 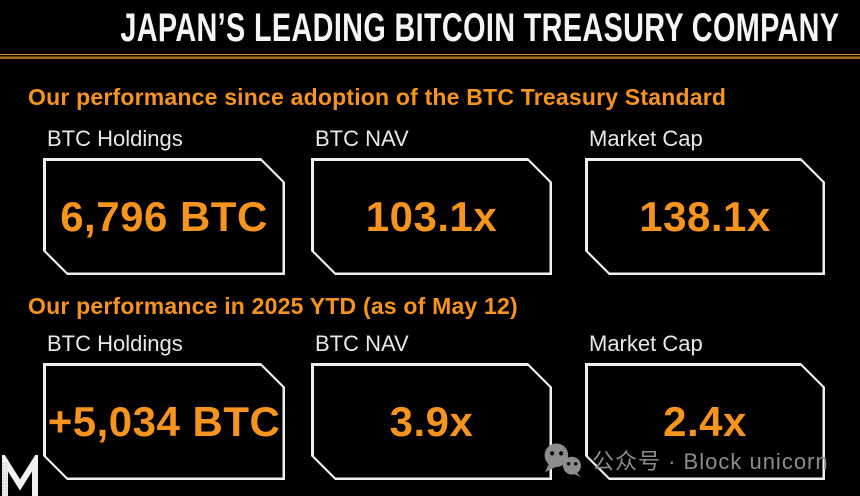 I want to click on watermark: 公众号 · Block unicorn, so click(x=685, y=460).